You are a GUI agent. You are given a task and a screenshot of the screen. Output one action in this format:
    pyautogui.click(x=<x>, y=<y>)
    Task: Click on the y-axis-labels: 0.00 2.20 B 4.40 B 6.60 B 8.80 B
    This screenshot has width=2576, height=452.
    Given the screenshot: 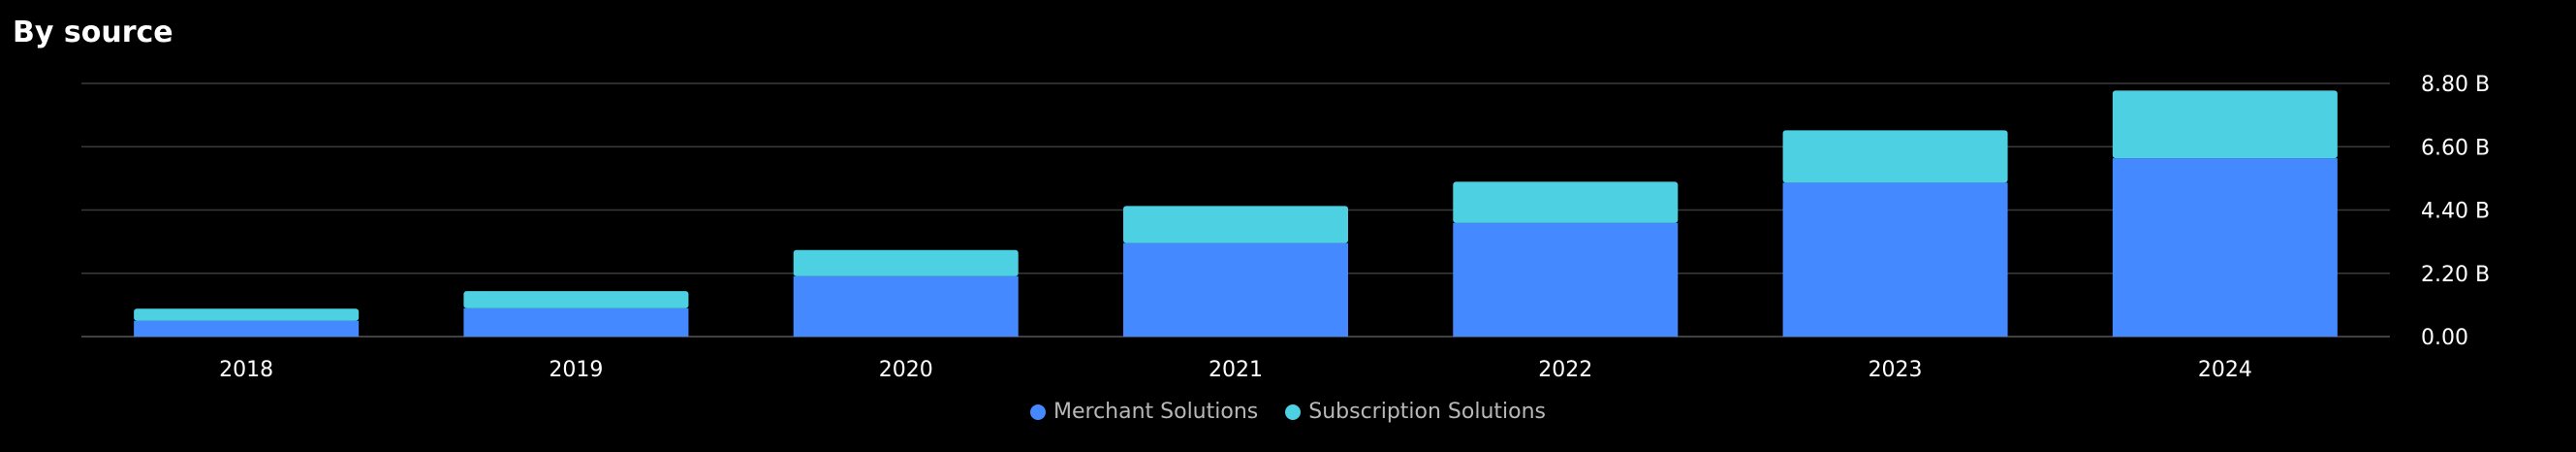 What is the action you would take?
    pyautogui.click(x=2455, y=211)
    